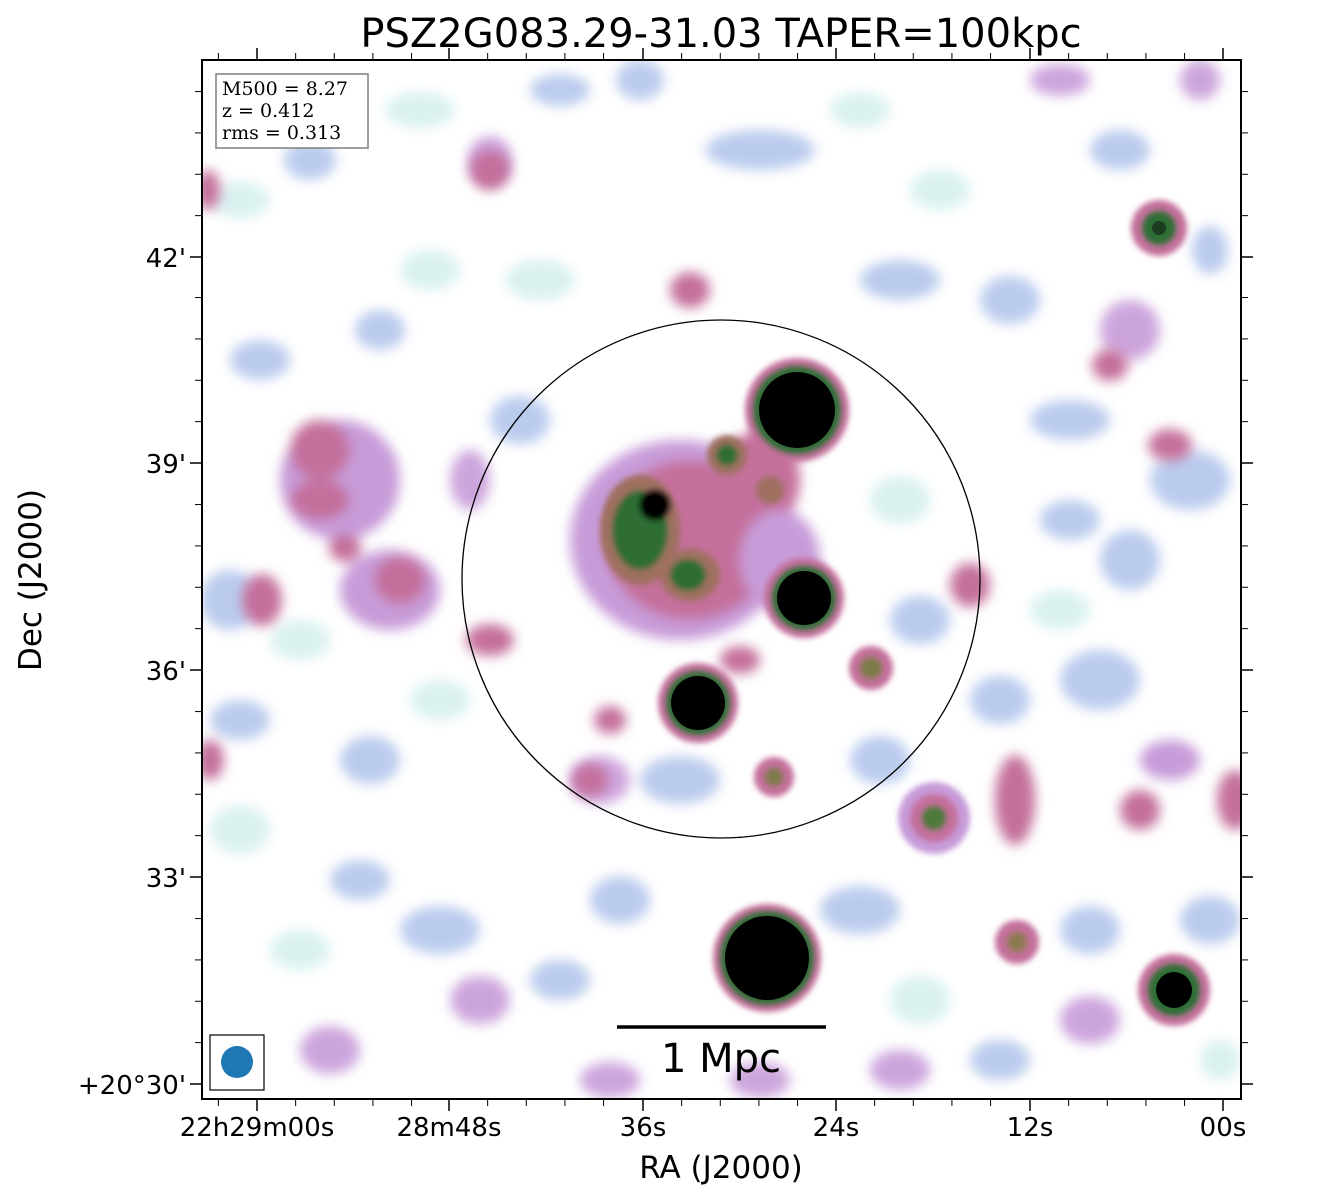  What do you see at coordinates (166, 879) in the screenshot?
I see `y-tick-label: 33'` at bounding box center [166, 879].